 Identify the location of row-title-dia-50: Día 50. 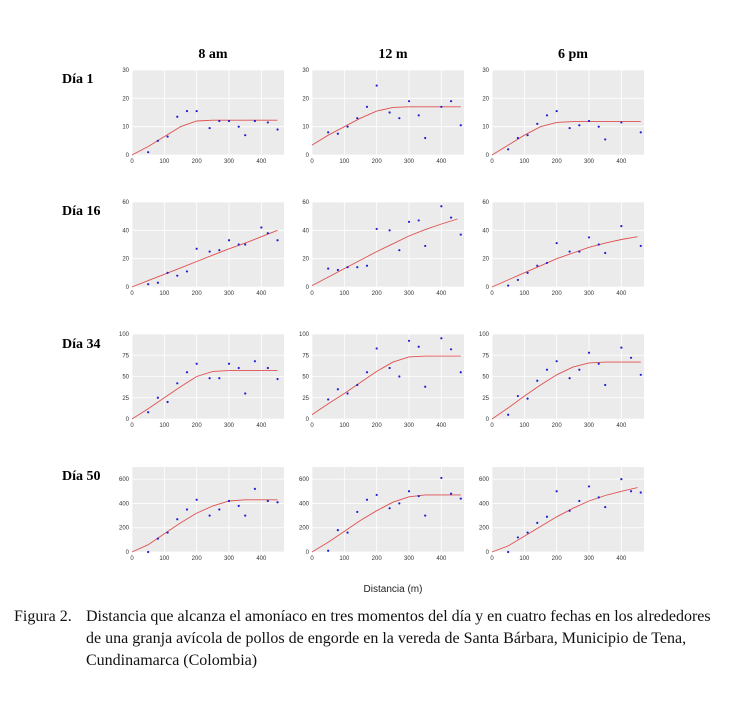
(81, 476).